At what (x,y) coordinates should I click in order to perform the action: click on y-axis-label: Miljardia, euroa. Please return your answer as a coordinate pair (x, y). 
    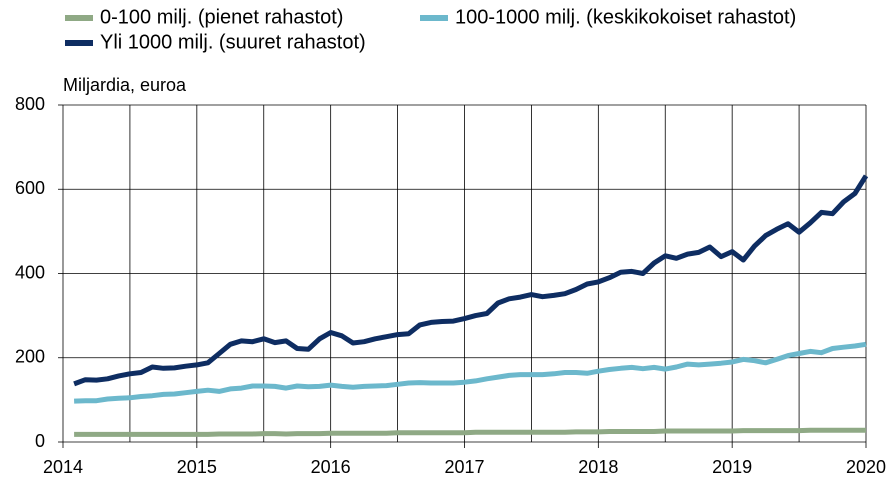
    Looking at the image, I should click on (125, 85).